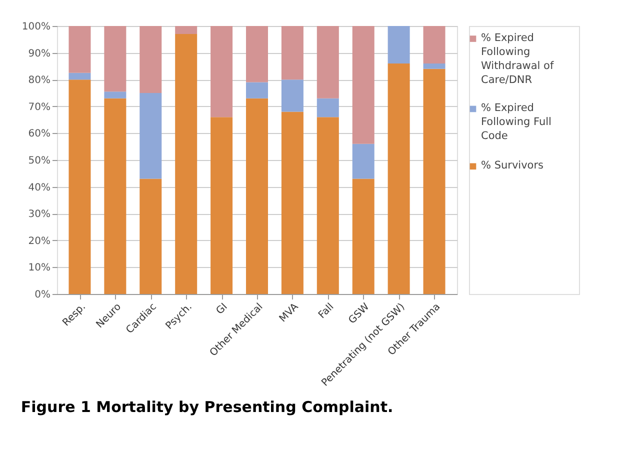 The height and width of the screenshot is (464, 625). Describe the element at coordinates (39, 214) in the screenshot. I see `y-tick-label: 30%` at that location.